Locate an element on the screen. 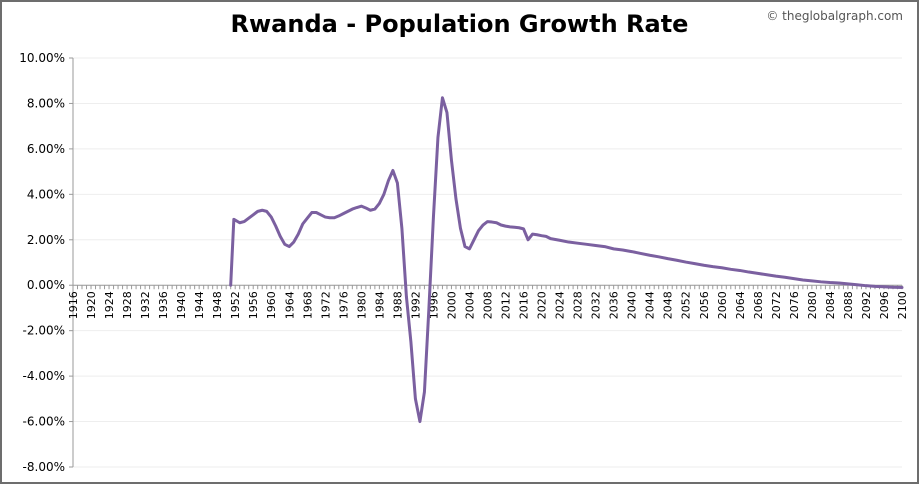 The width and height of the screenshot is (919, 484). y-tick-label: 10.00% is located at coordinates (42, 58).